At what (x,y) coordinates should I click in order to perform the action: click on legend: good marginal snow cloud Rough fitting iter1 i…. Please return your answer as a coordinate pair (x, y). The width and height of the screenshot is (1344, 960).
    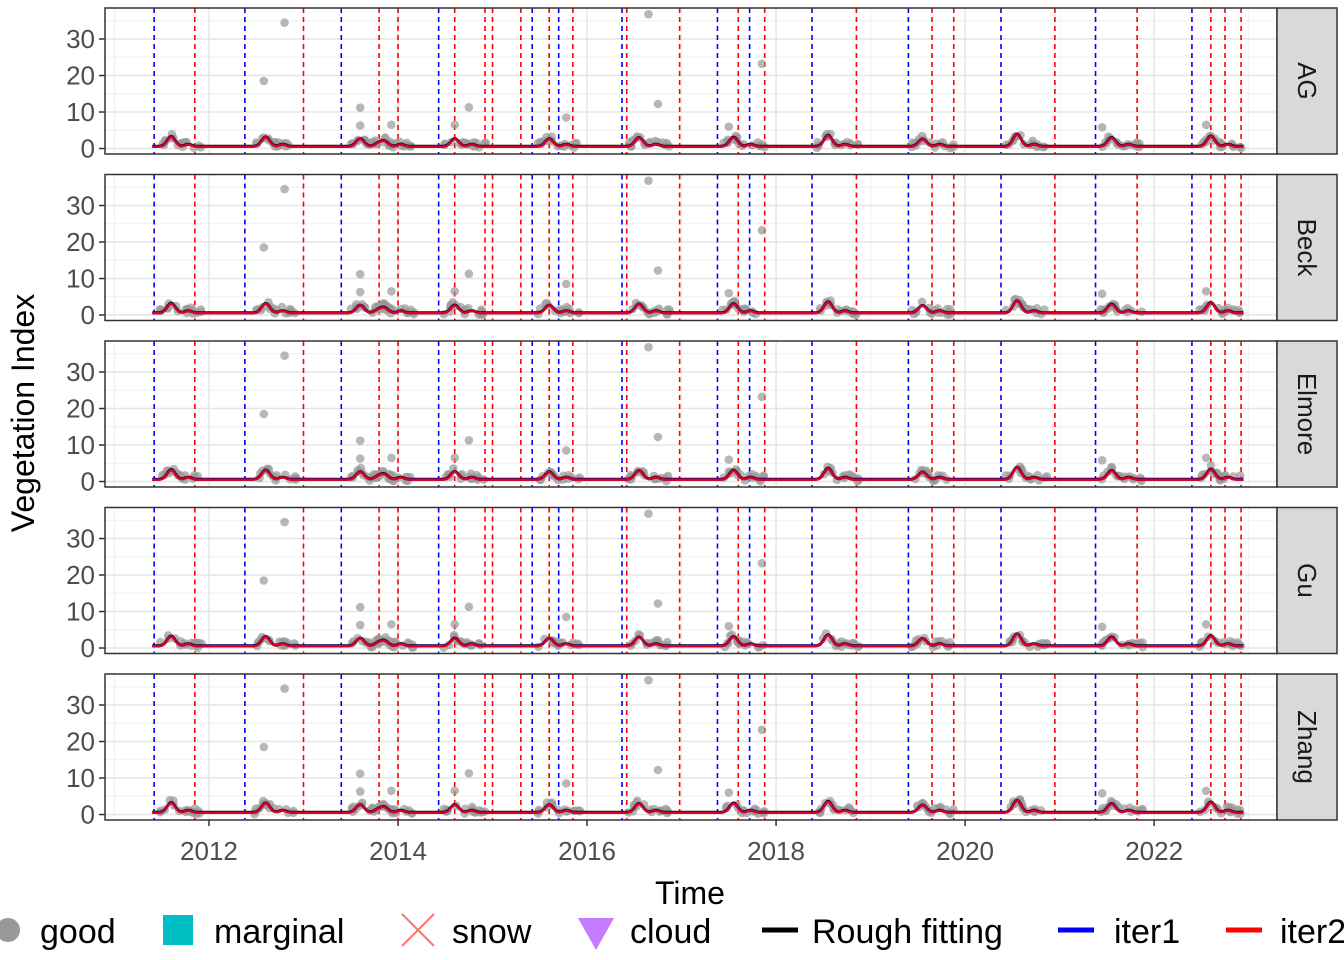
    Looking at the image, I should click on (672, 932).